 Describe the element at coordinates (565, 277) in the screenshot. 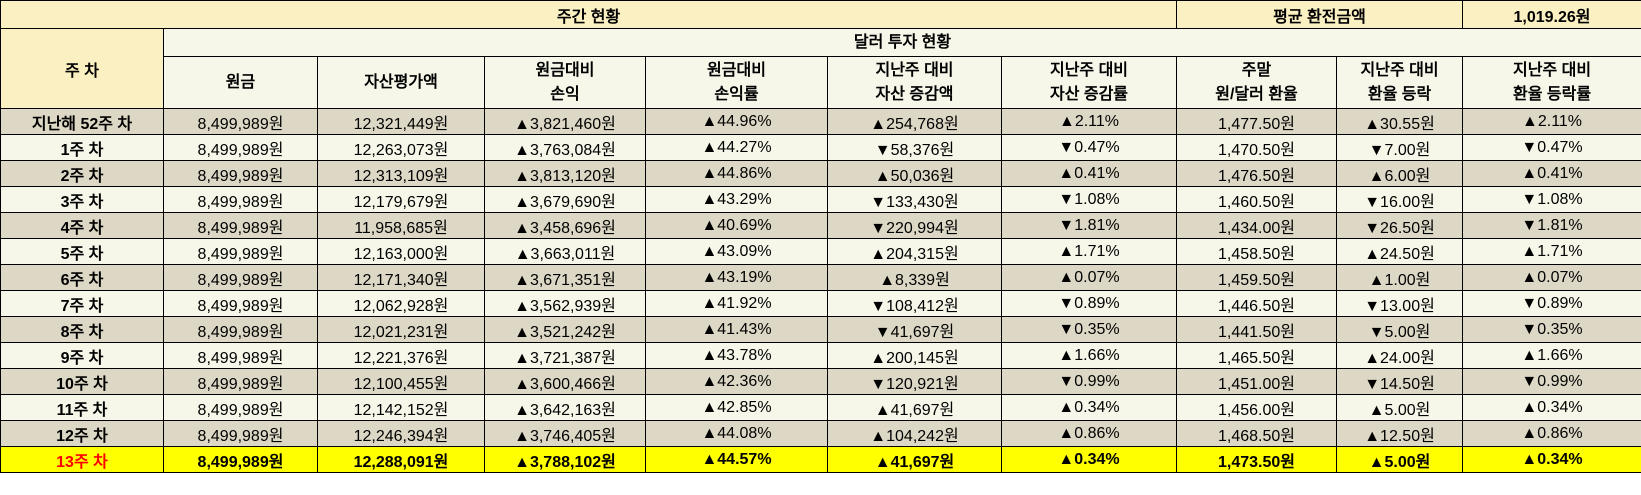

I see `cell-pnl: ▲3,671,351원` at that location.